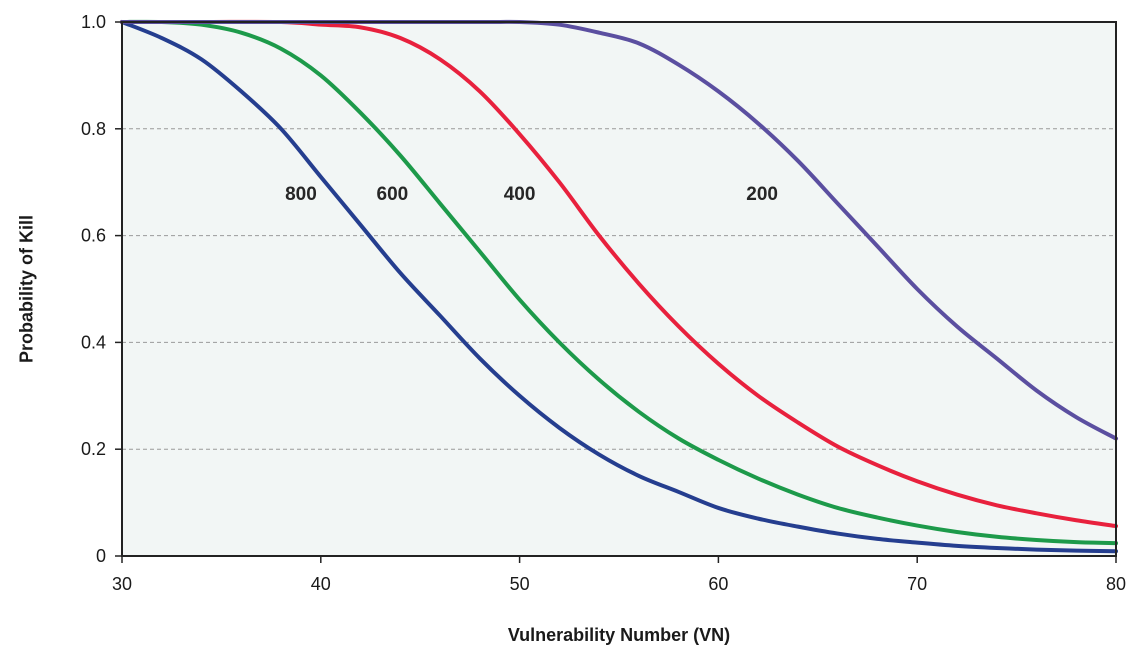 The width and height of the screenshot is (1134, 652). What do you see at coordinates (1116, 584) in the screenshot?
I see `x-tick-label: 80` at bounding box center [1116, 584].